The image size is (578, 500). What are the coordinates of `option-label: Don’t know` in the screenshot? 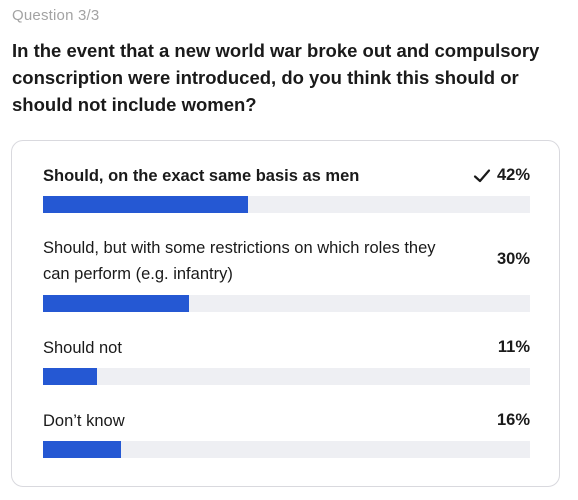 It's located at (84, 421).